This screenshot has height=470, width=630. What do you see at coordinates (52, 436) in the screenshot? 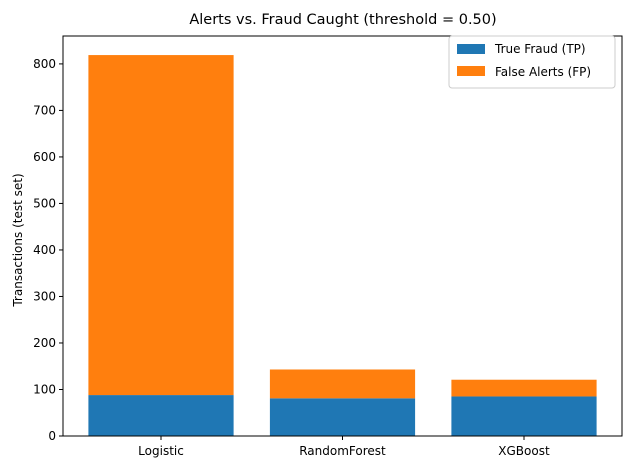
I see `y-tick-label: 0` at bounding box center [52, 436].